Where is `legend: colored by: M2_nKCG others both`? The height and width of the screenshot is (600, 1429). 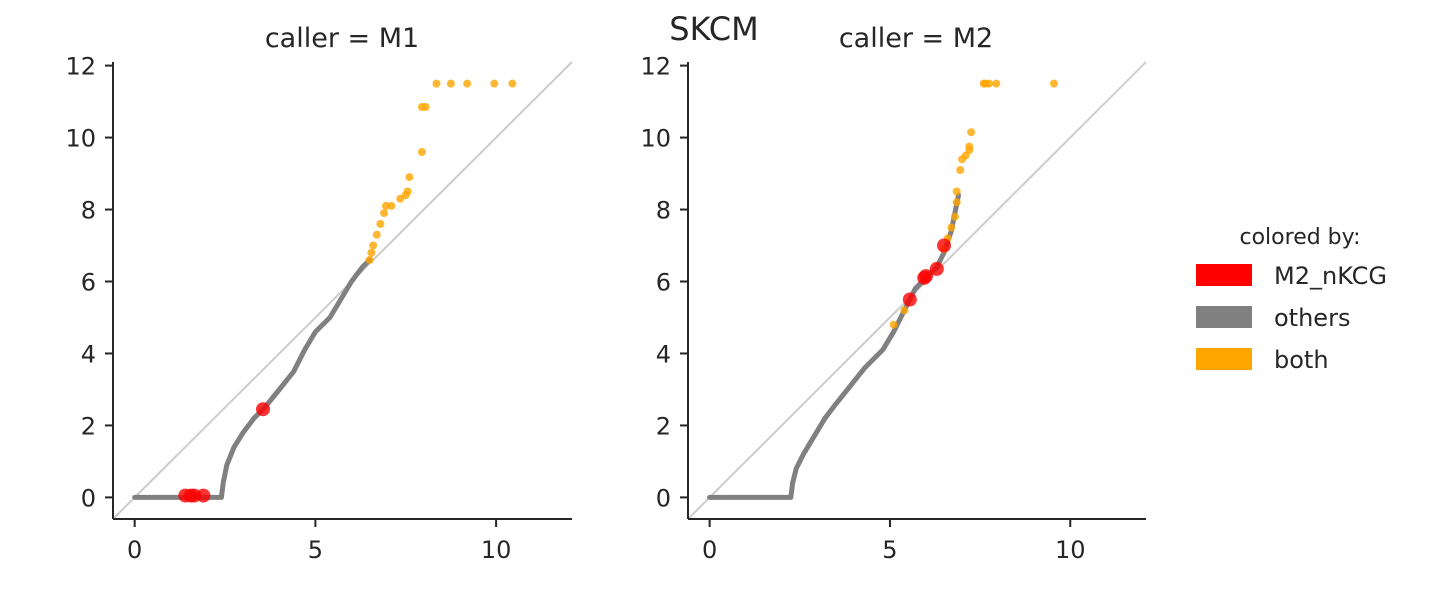
legend: colored by: M2_nKCG others both is located at coordinates (1291, 299).